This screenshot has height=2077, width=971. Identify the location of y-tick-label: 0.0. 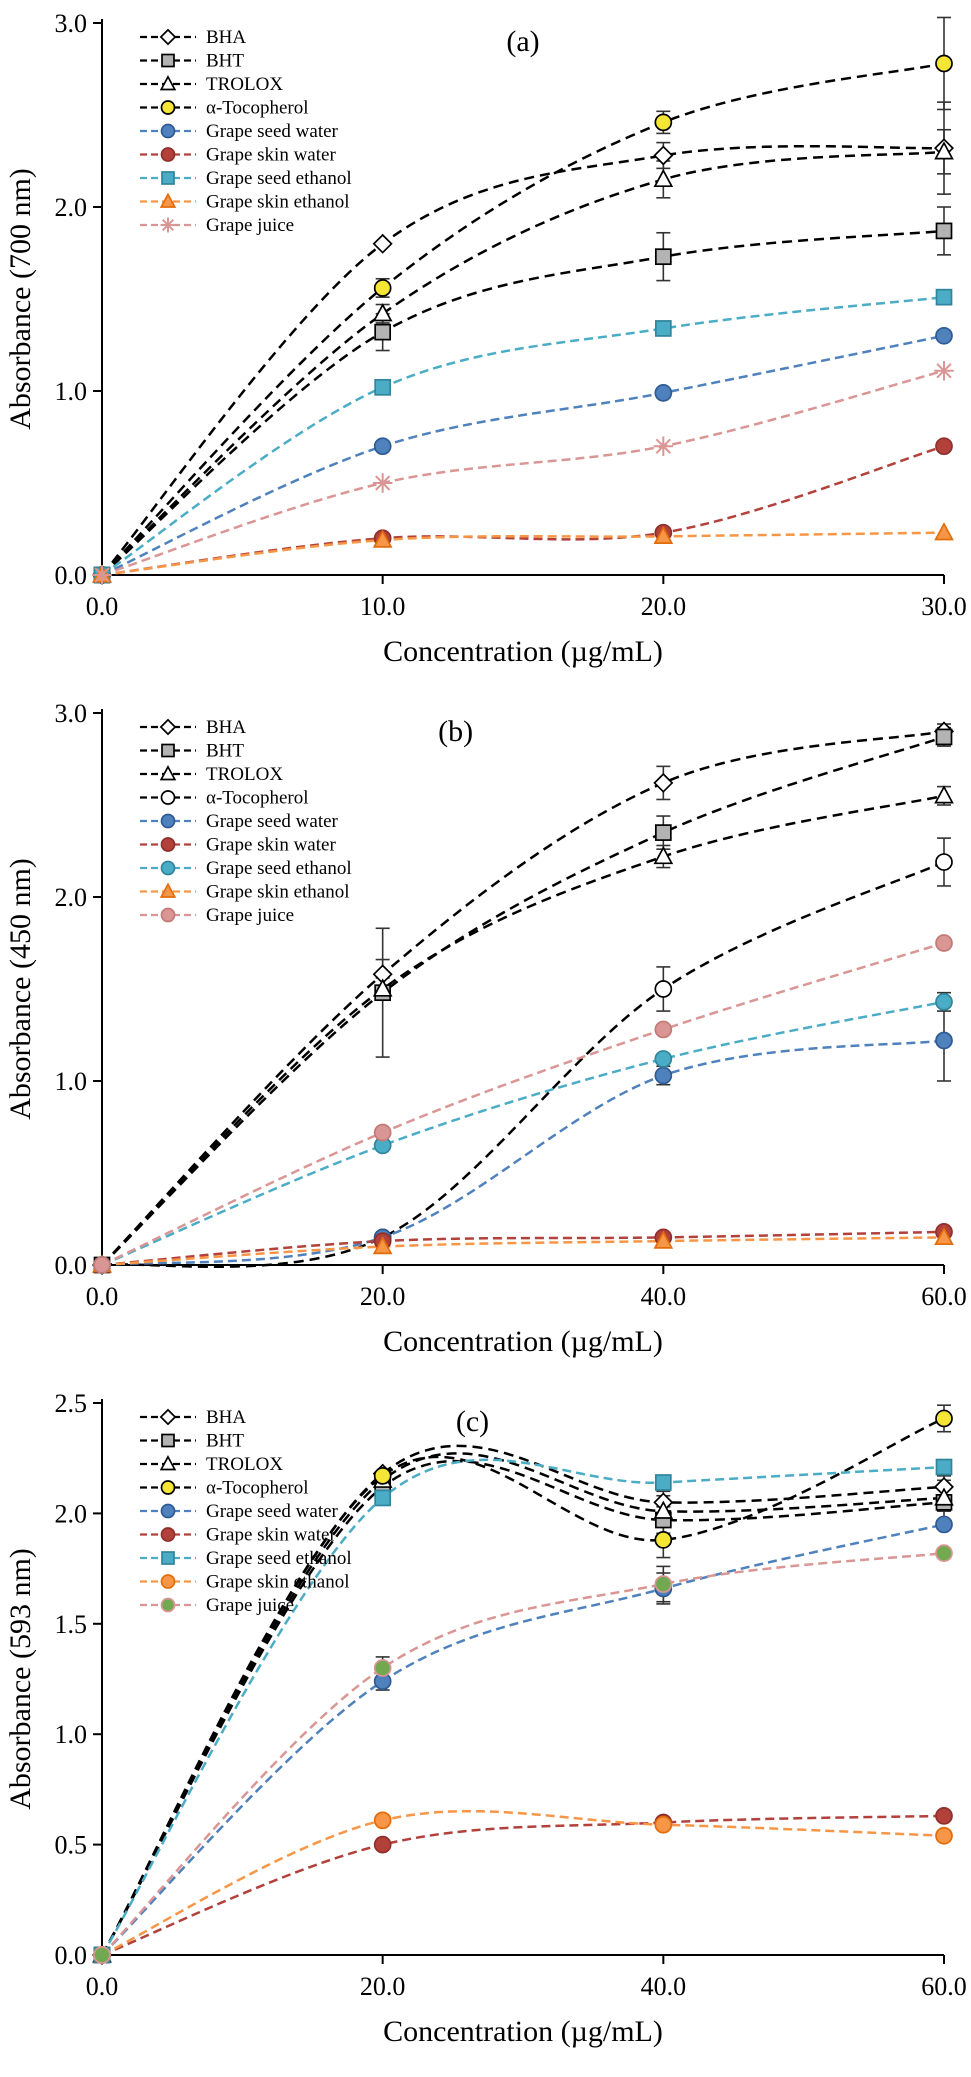
(71, 575).